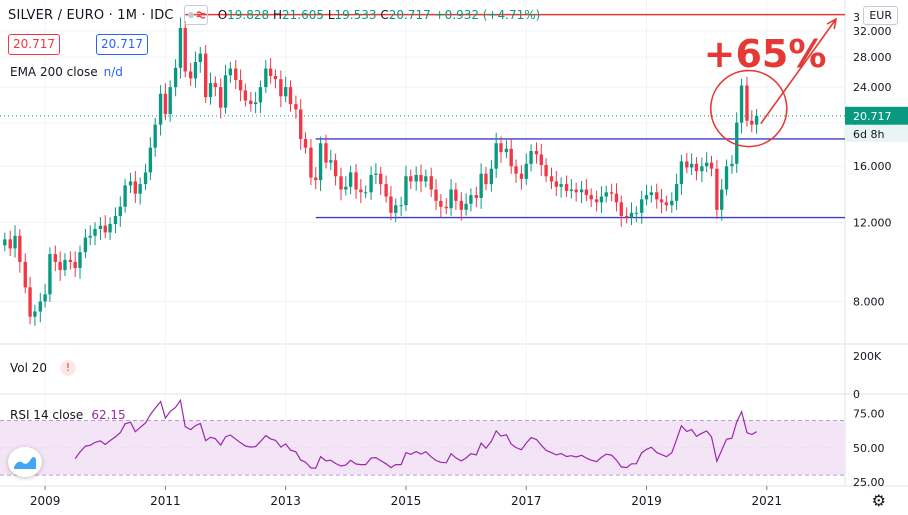 Image resolution: width=908 pixels, height=515 pixels. I want to click on rsi-line, so click(415, 433).